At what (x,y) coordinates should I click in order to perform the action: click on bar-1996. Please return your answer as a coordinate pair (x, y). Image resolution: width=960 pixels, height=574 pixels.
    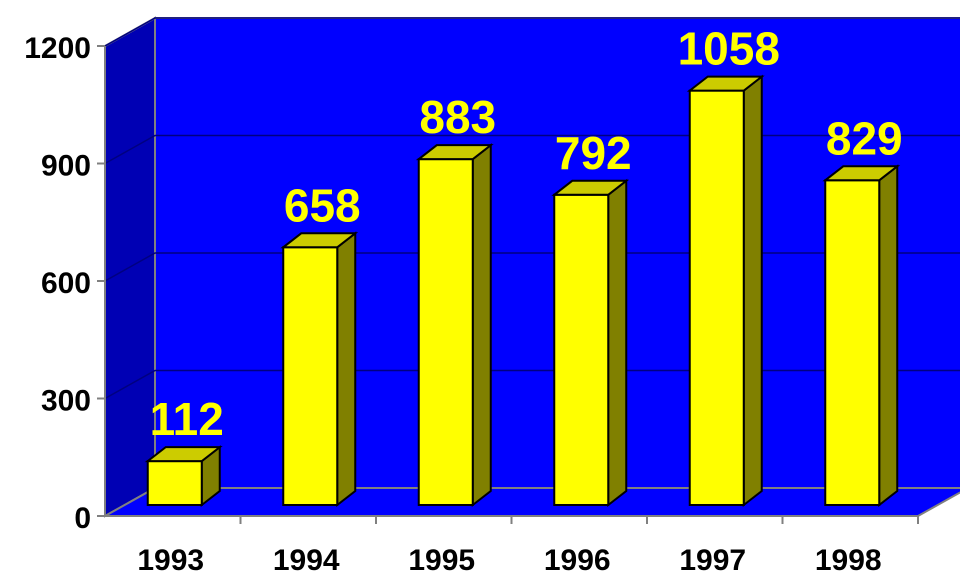
    Looking at the image, I should click on (590, 343).